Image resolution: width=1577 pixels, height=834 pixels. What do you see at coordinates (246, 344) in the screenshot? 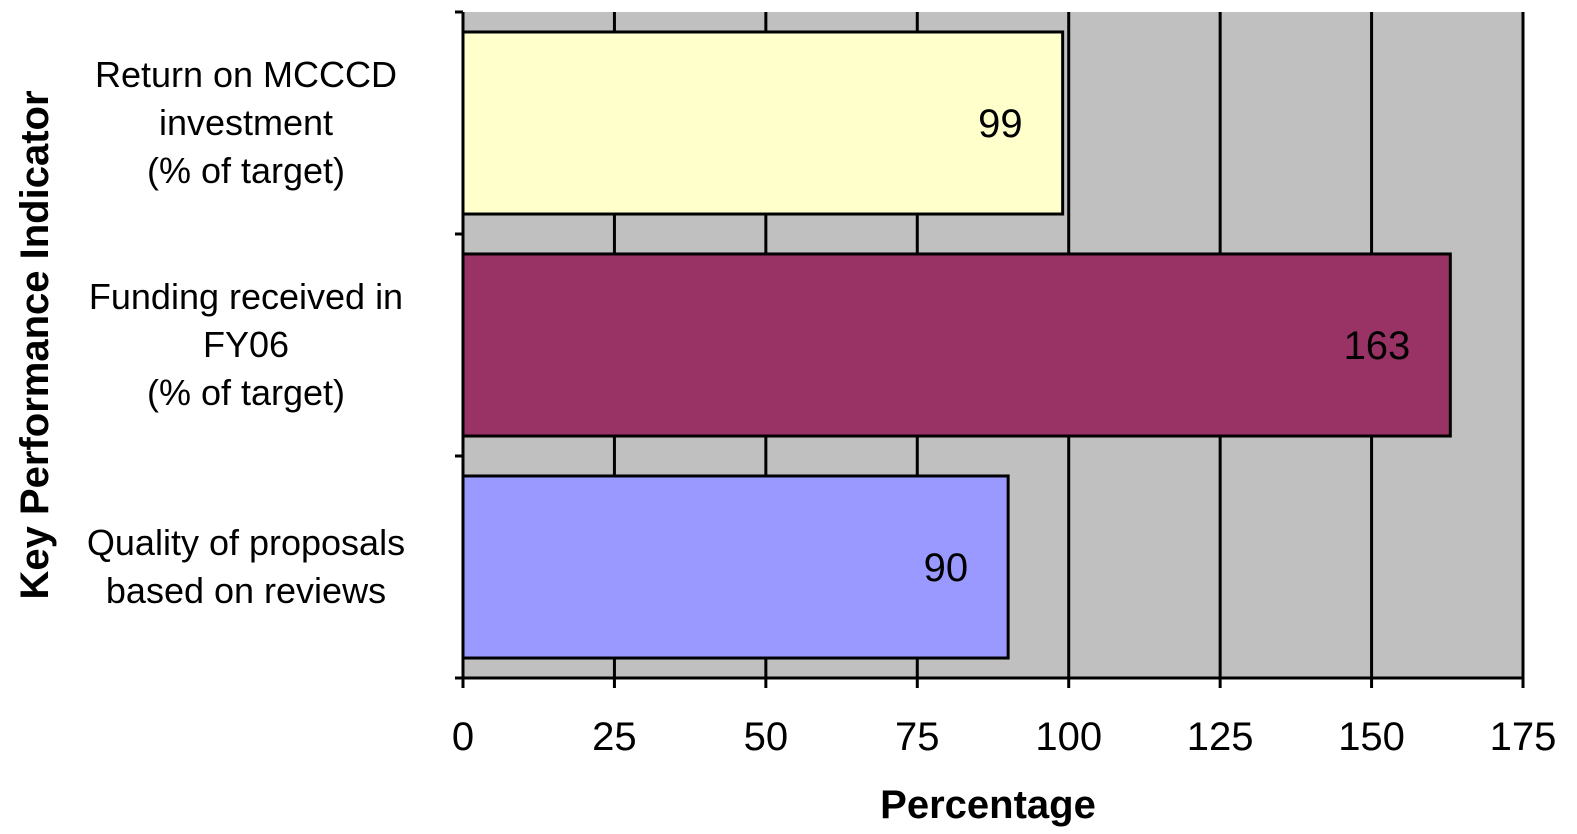
I see `category-label-2-line-2: FY06` at bounding box center [246, 344].